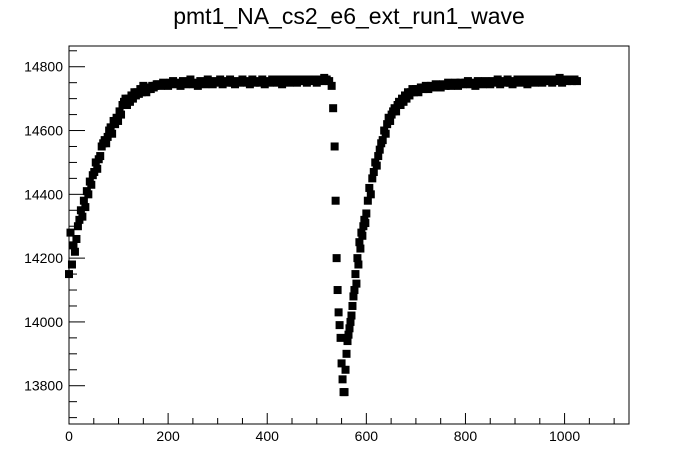 This screenshot has height=474, width=698. What do you see at coordinates (43, 67) in the screenshot?
I see `y-tick-label: 14800` at bounding box center [43, 67].